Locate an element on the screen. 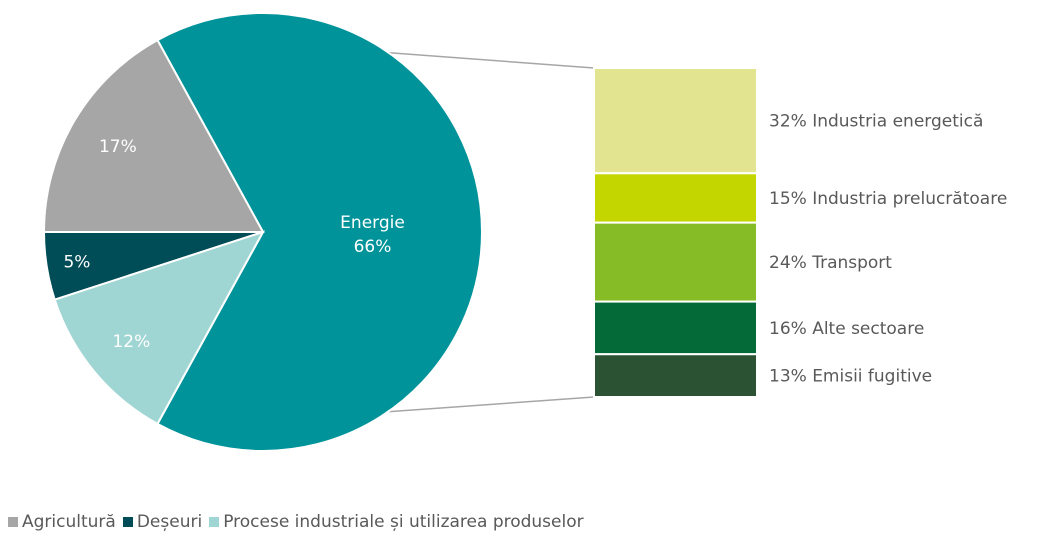 The width and height of the screenshot is (1045, 534). bar-segment-emisii-fugitive is located at coordinates (675, 376).